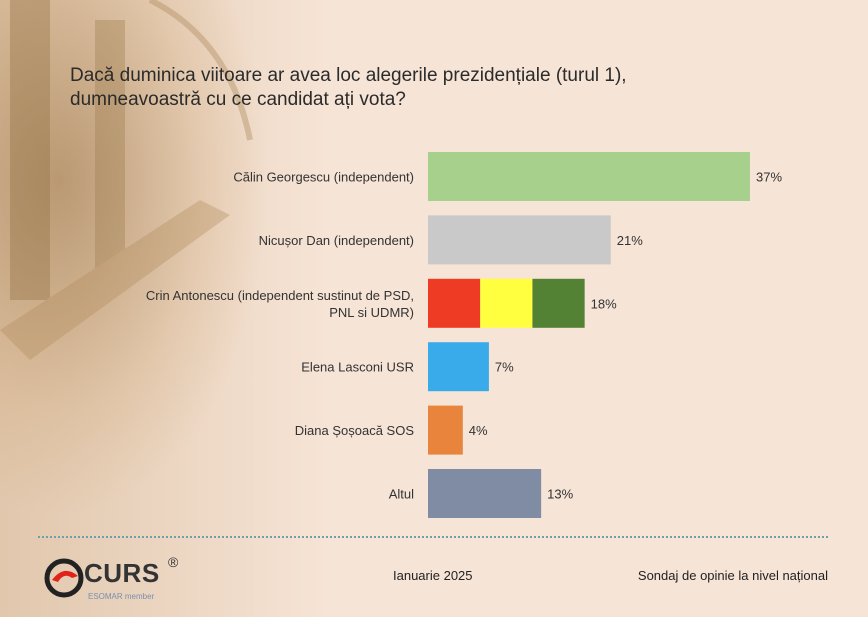 The image size is (868, 617). I want to click on curs-logo: CURS ® ESOMAR member, so click(119, 580).